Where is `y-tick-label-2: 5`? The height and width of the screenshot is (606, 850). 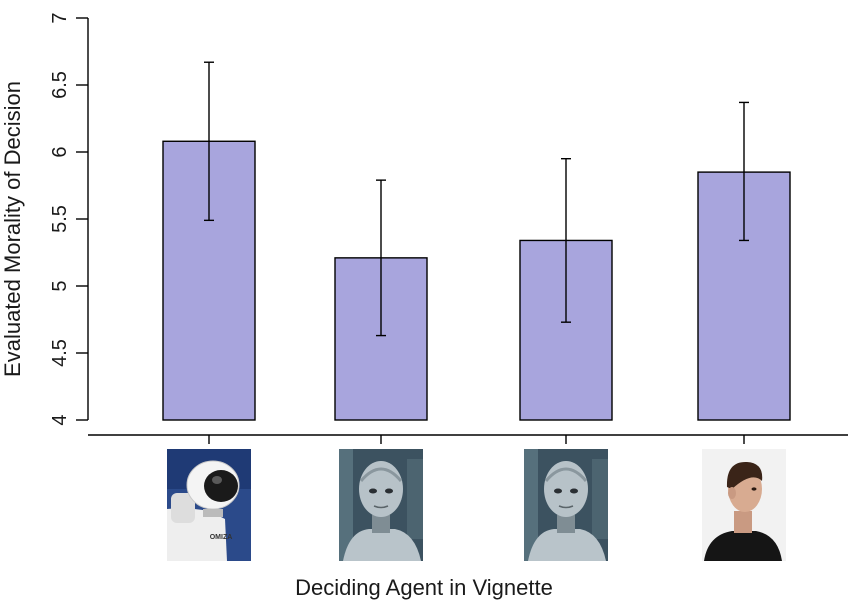
y-tick-label-2: 5 is located at coordinates (60, 285).